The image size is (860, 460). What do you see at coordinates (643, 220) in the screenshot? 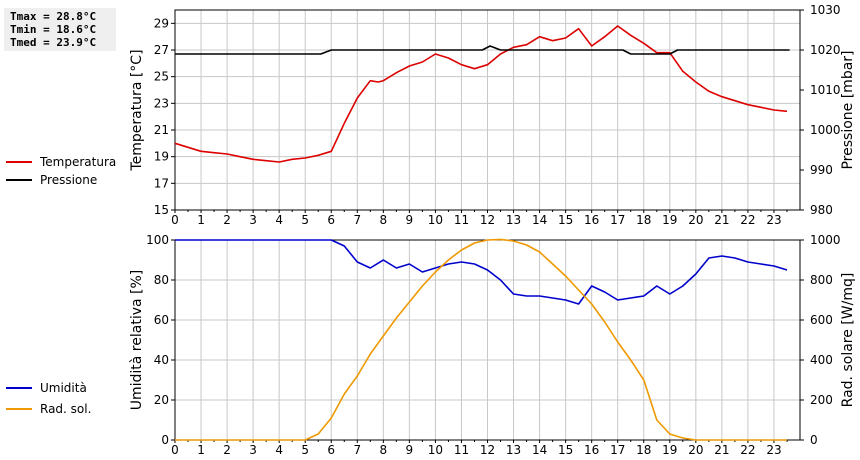
I see `top-x-tick-label: 18` at bounding box center [643, 220].